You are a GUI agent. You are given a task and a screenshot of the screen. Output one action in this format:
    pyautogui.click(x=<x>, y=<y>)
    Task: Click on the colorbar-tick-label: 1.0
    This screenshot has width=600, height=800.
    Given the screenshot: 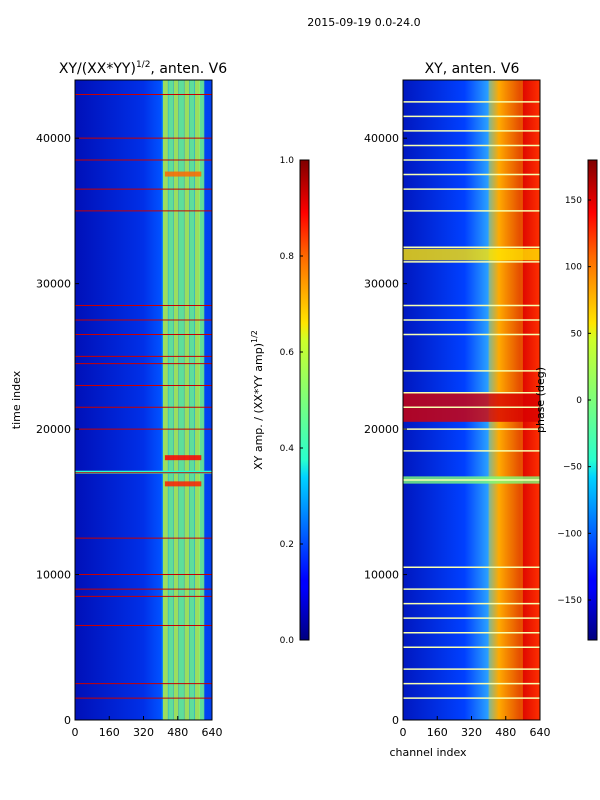 What is the action you would take?
    pyautogui.click(x=287, y=161)
    